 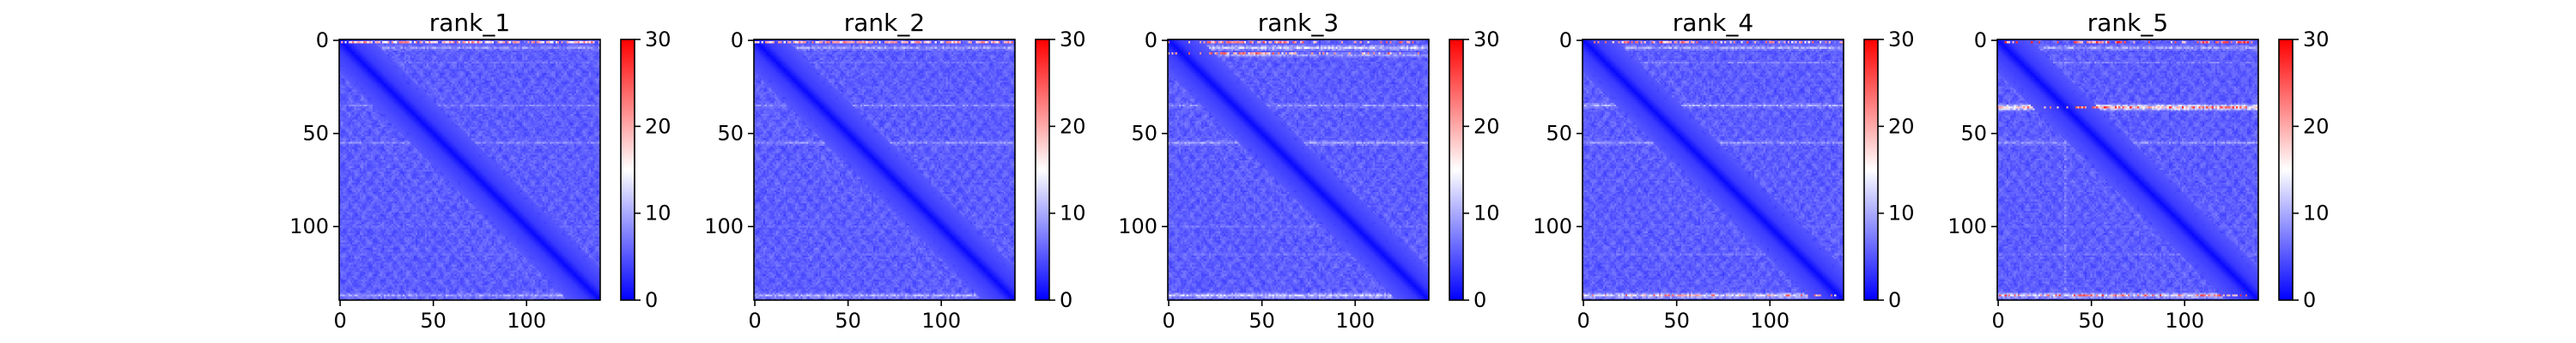 What do you see at coordinates (1713, 23) in the screenshot?
I see `panel-title: rank_4` at bounding box center [1713, 23].